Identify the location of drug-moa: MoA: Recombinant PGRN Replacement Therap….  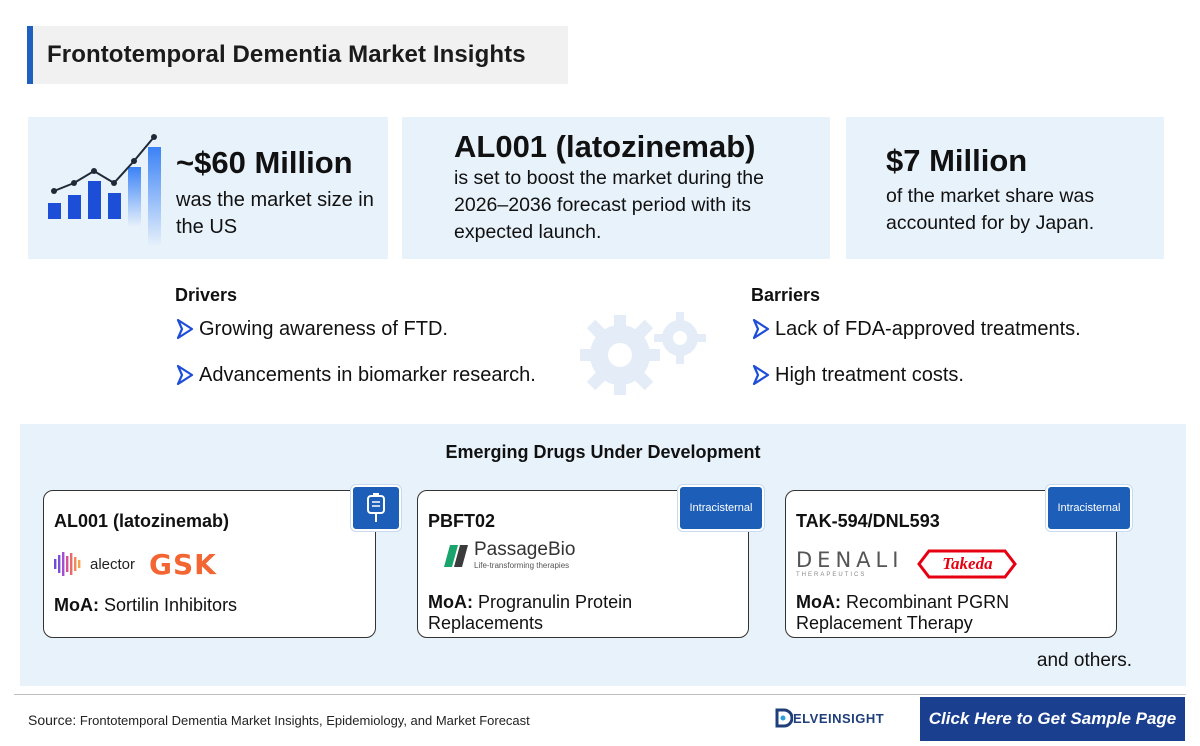
(941, 613).